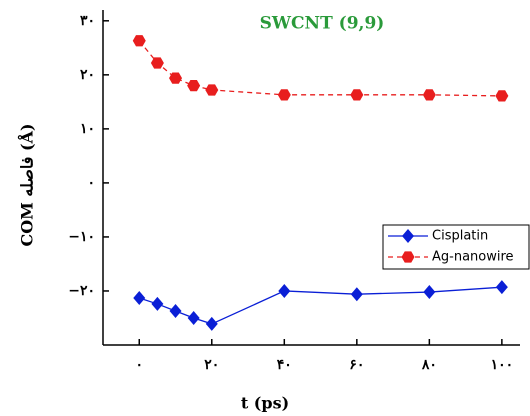  I want to click on x-tick-label: ۶۰, so click(356, 365).